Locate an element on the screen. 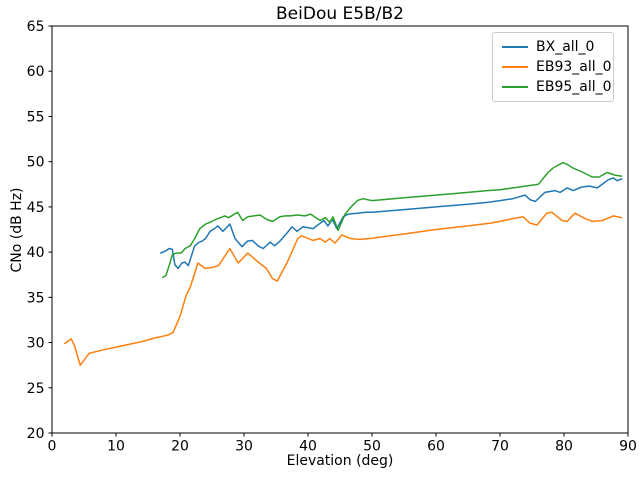 The height and width of the screenshot is (480, 640). x-tick-label: 0 is located at coordinates (52, 447).